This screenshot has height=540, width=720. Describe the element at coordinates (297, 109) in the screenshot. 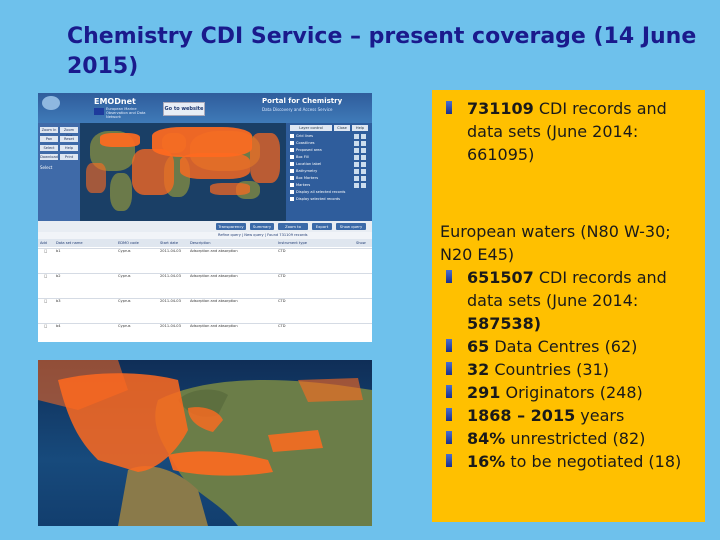

I see `portal-subtitle: Data Discovery and Access Service` at that location.